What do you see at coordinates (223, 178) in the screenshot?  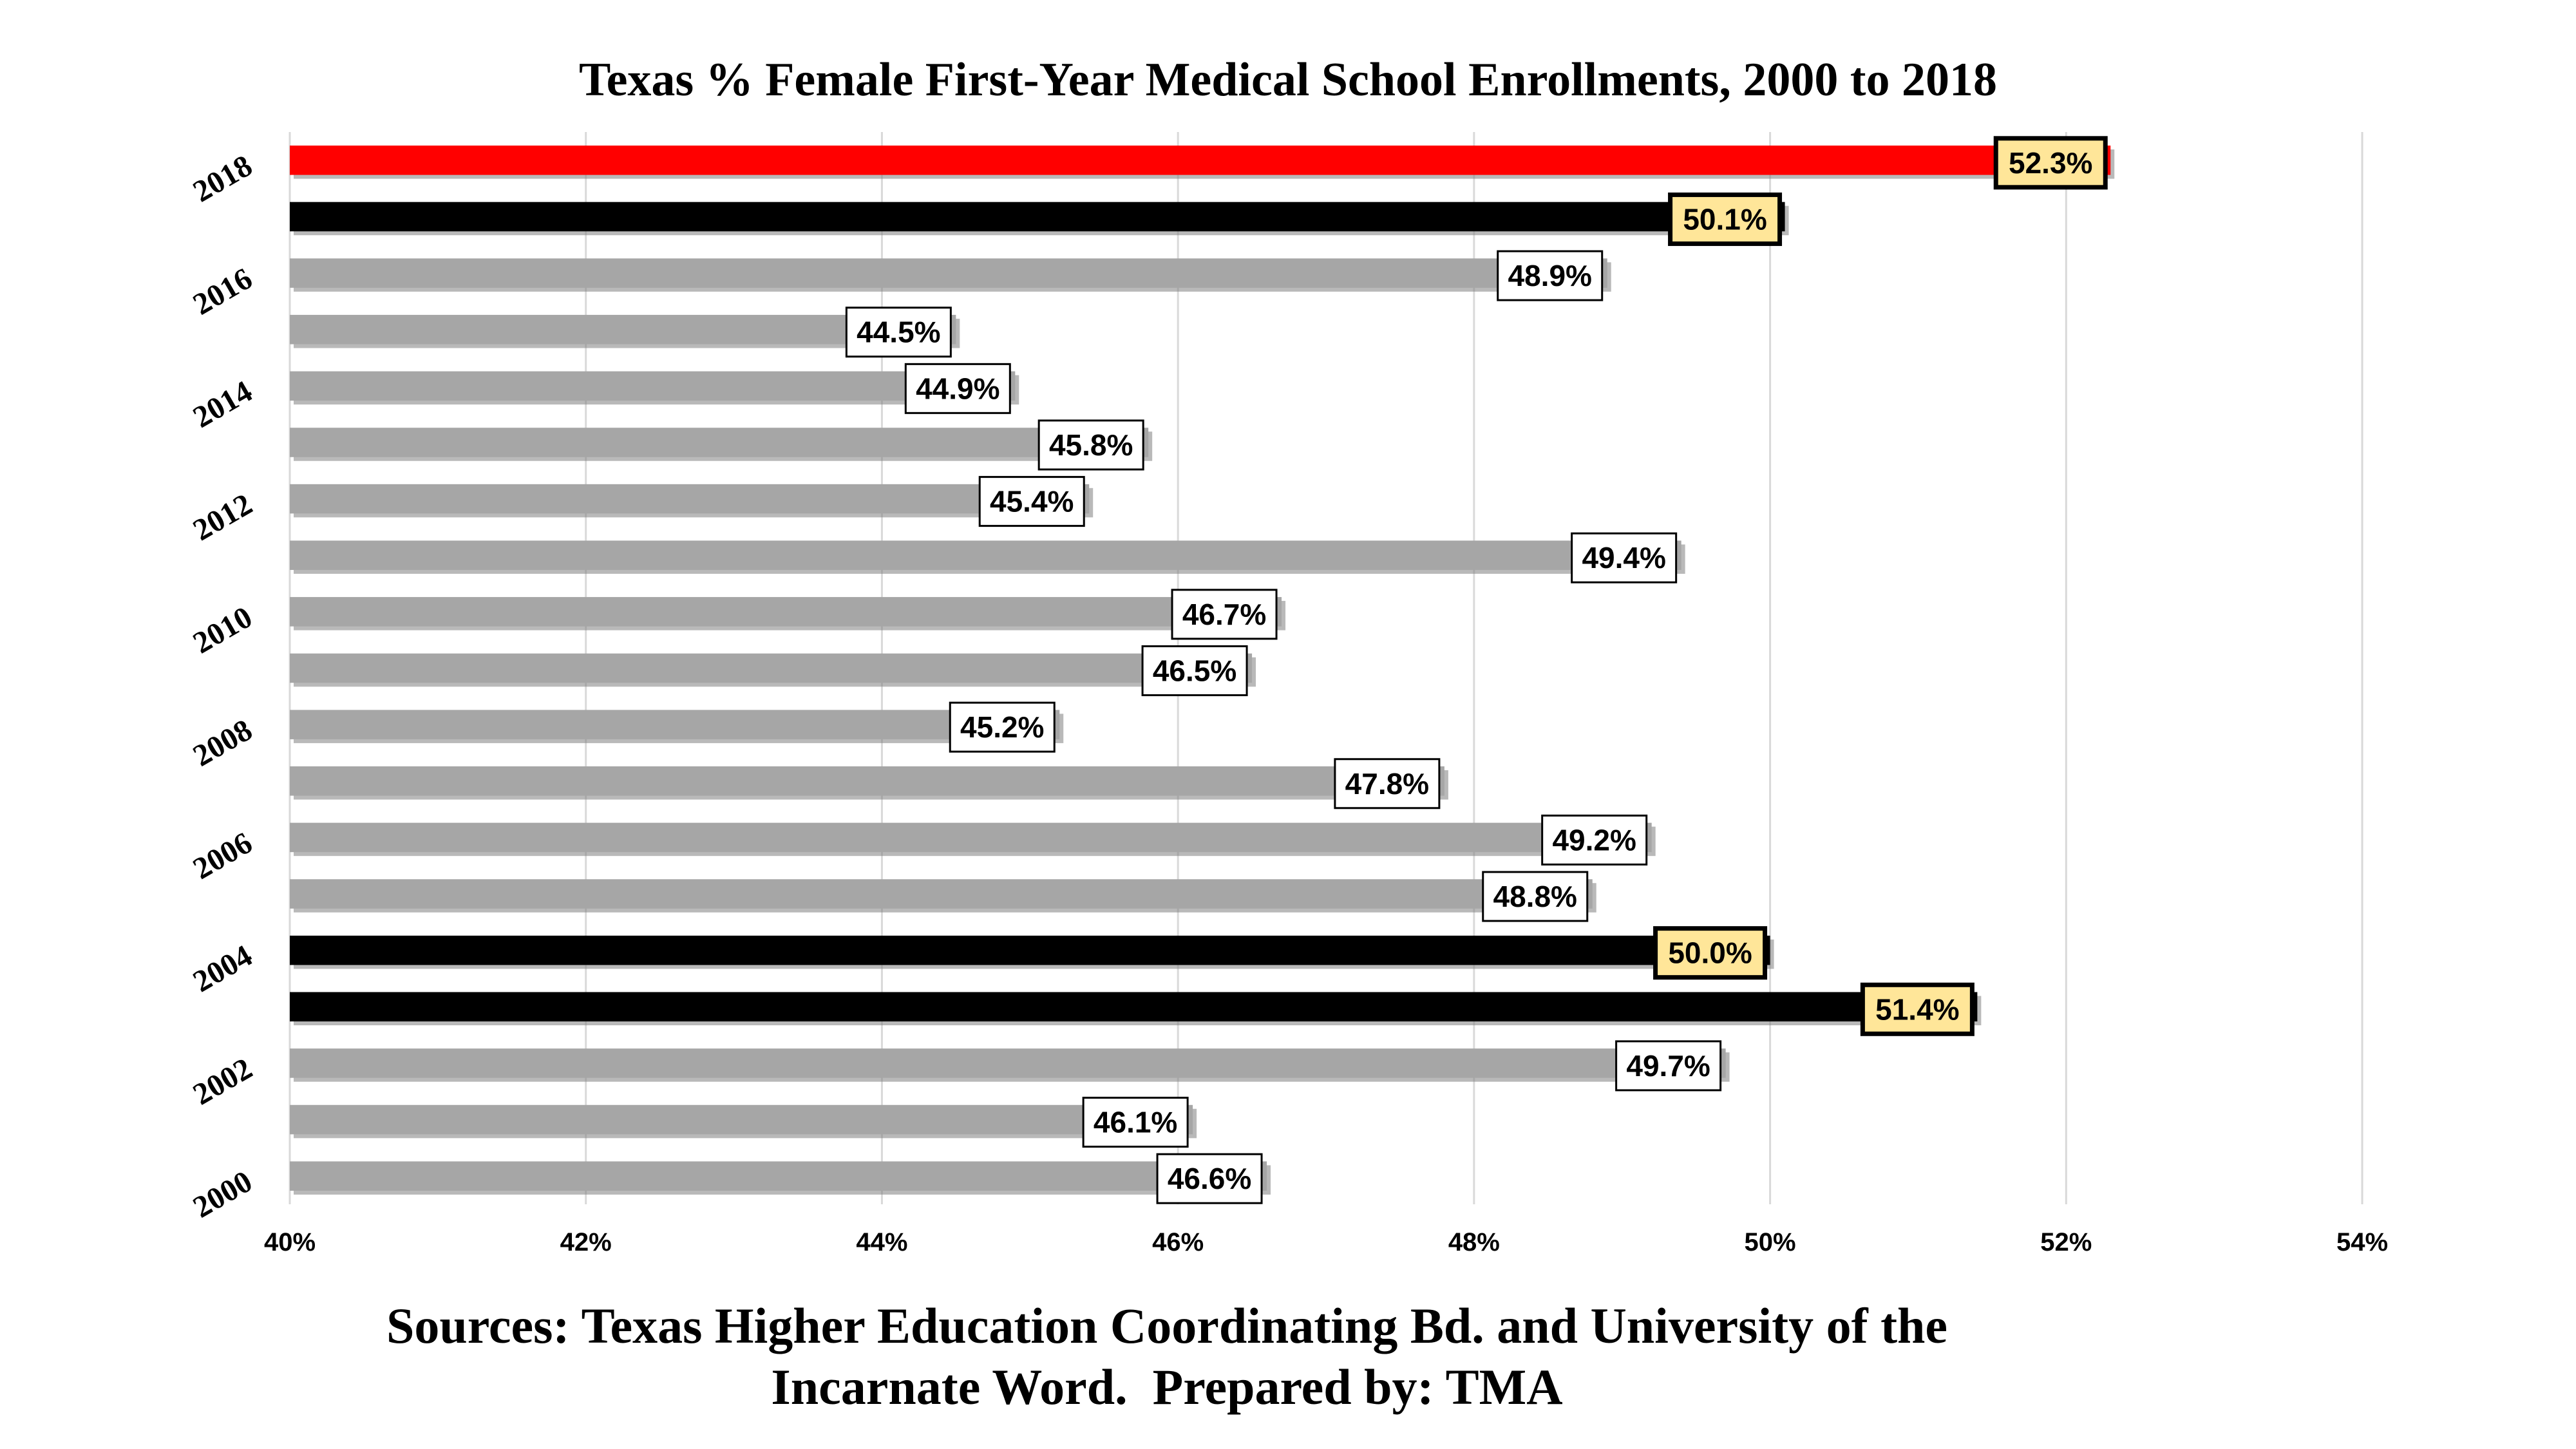 I see `y-tick-label-2018: 2018` at bounding box center [223, 178].